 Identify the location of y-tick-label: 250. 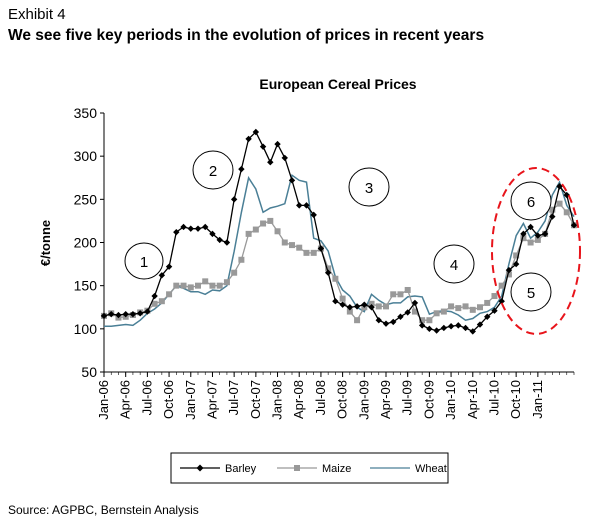
(86, 199).